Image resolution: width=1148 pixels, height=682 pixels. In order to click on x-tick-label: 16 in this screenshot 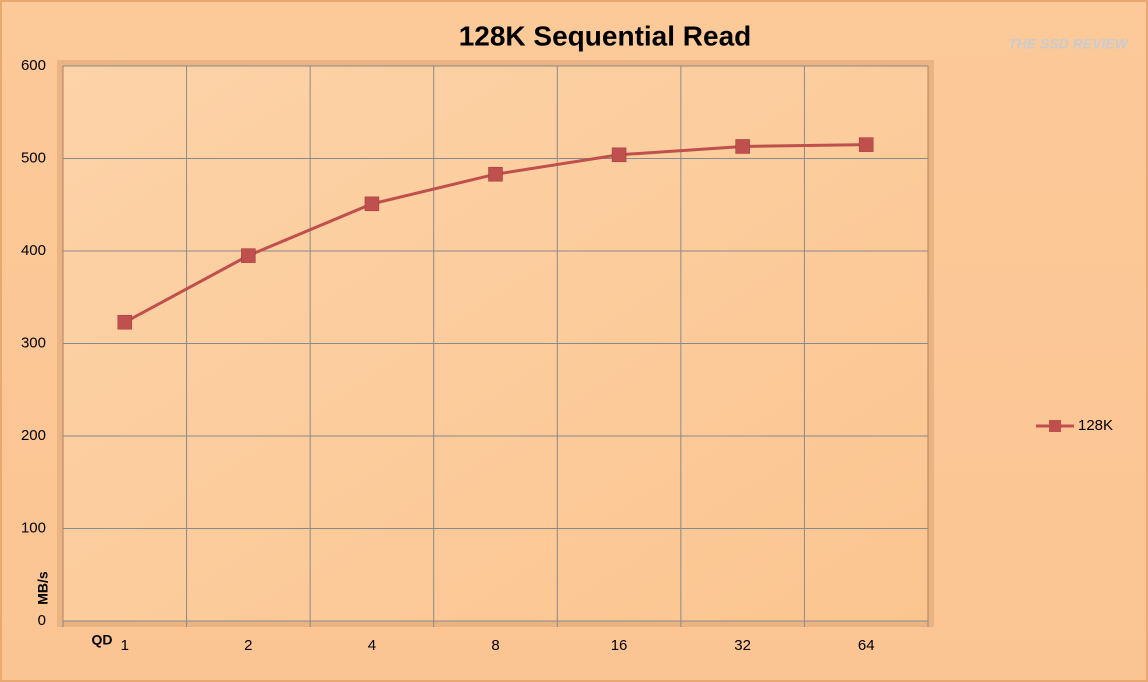, I will do `click(619, 645)`.